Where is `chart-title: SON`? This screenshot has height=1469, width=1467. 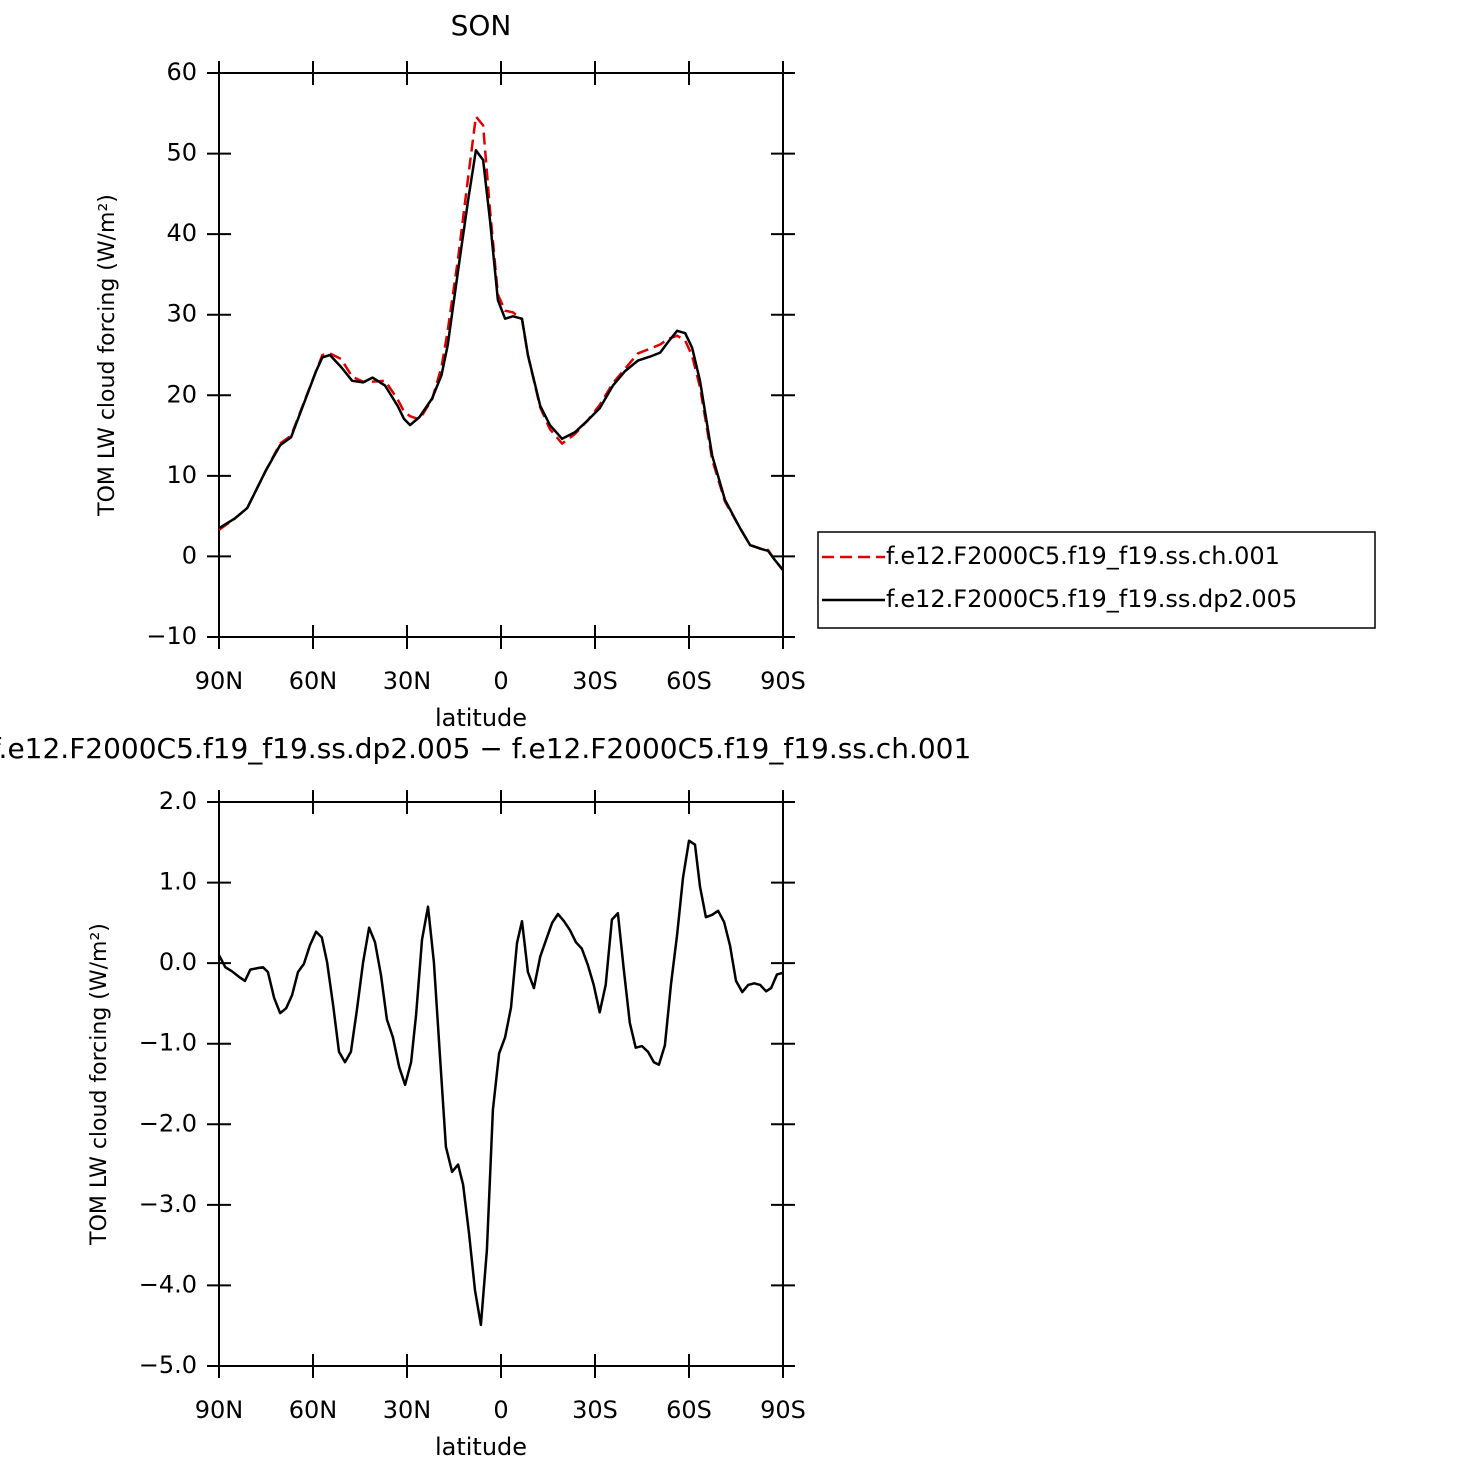
chart-title: SON is located at coordinates (481, 25).